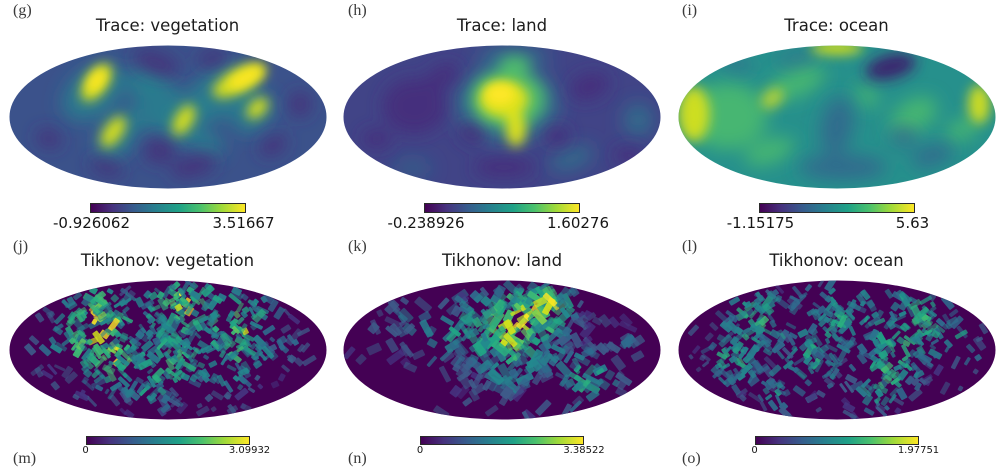  What do you see at coordinates (760, 223) in the screenshot?
I see `colorbar-min-label: -1.15175` at bounding box center [760, 223].